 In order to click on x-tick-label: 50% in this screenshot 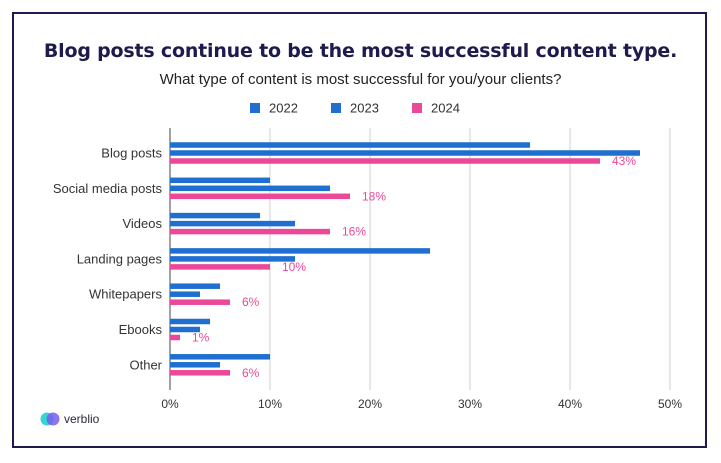, I will do `click(670, 404)`.